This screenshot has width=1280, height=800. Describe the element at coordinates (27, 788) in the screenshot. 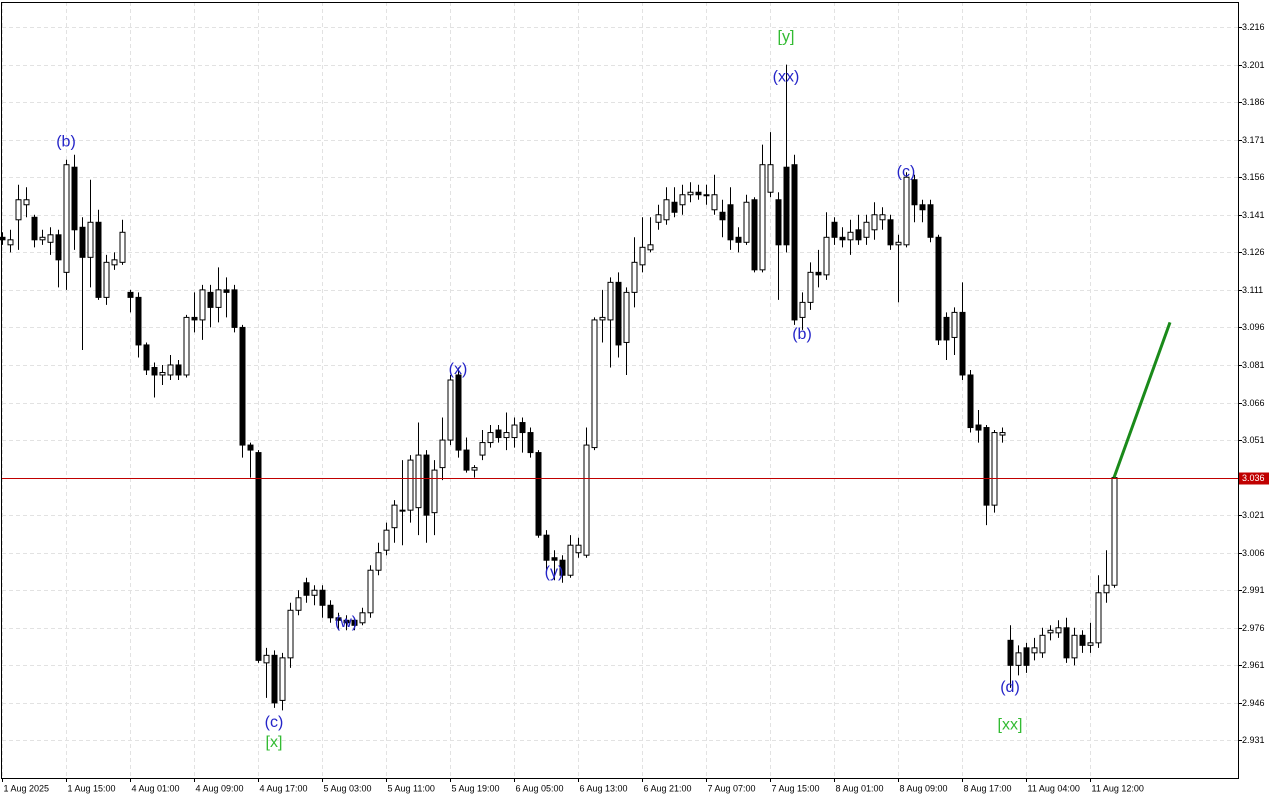

I see `x-tick-label: 1 Aug 2025` at that location.